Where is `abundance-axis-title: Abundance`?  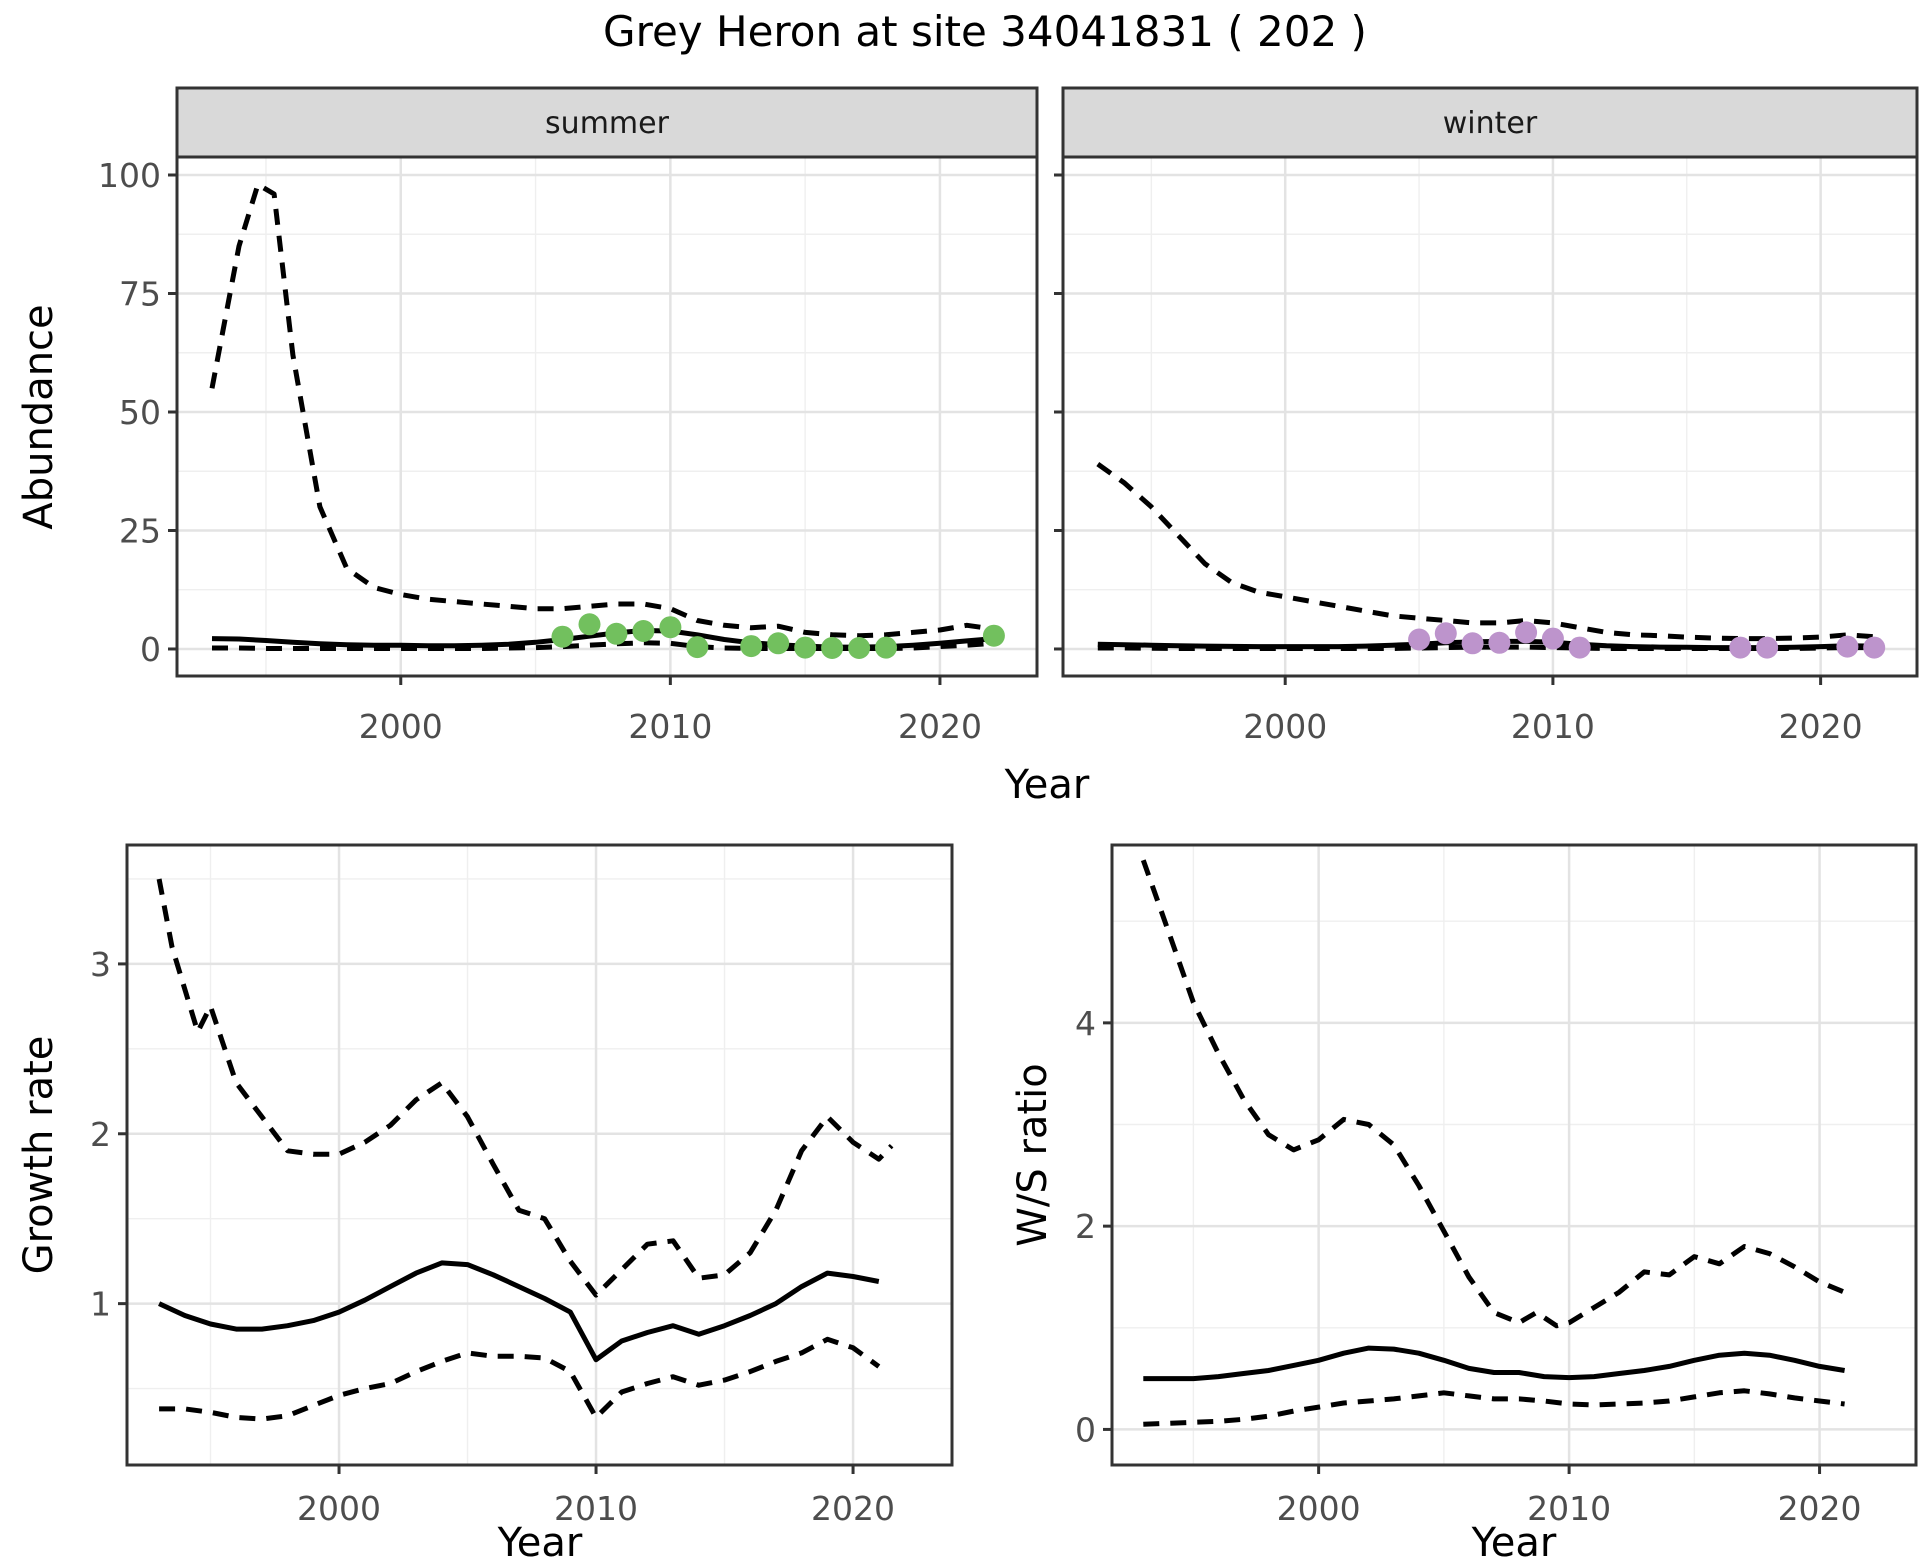
abundance-axis-title: Abundance is located at coordinates (39, 416).